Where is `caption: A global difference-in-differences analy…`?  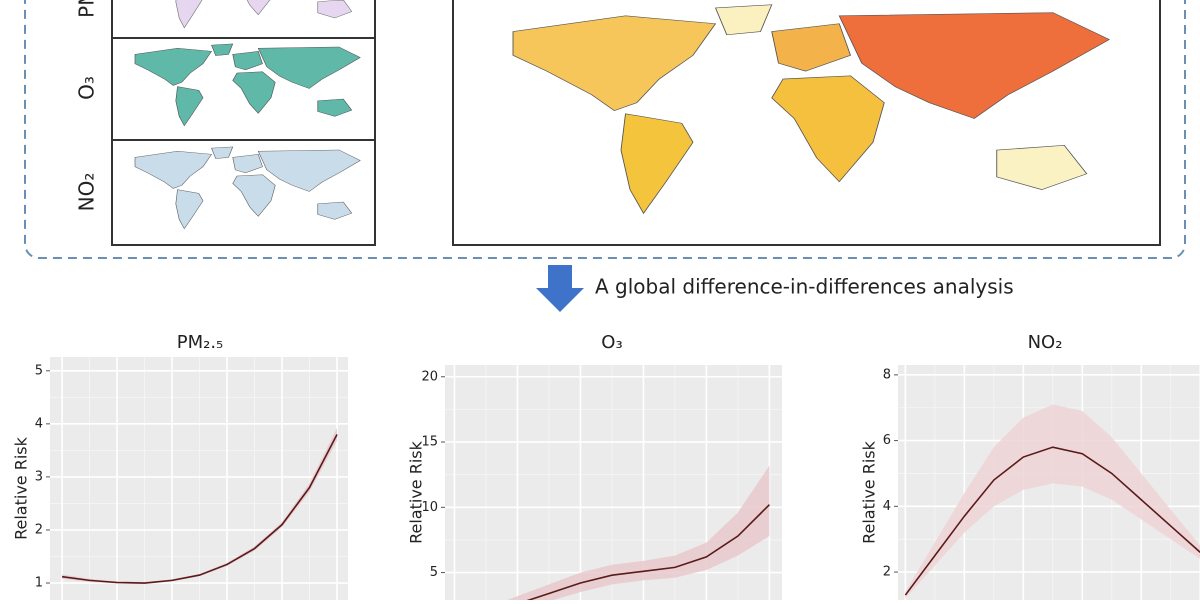 caption: A global difference-in-differences analy… is located at coordinates (804, 287).